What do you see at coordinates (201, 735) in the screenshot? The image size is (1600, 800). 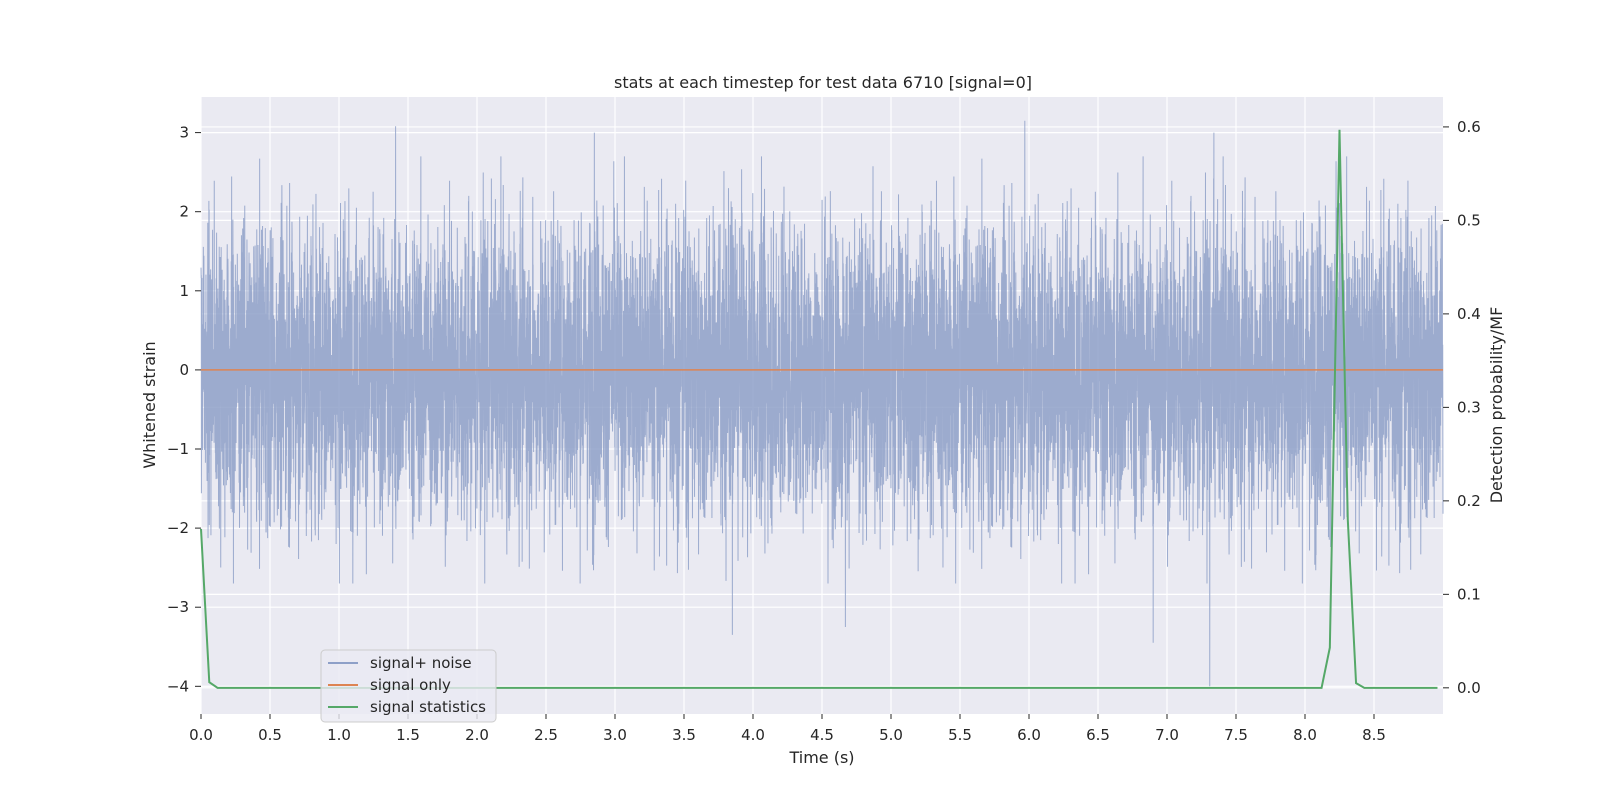 I see `x-tick-label-0: 0.0` at bounding box center [201, 735].